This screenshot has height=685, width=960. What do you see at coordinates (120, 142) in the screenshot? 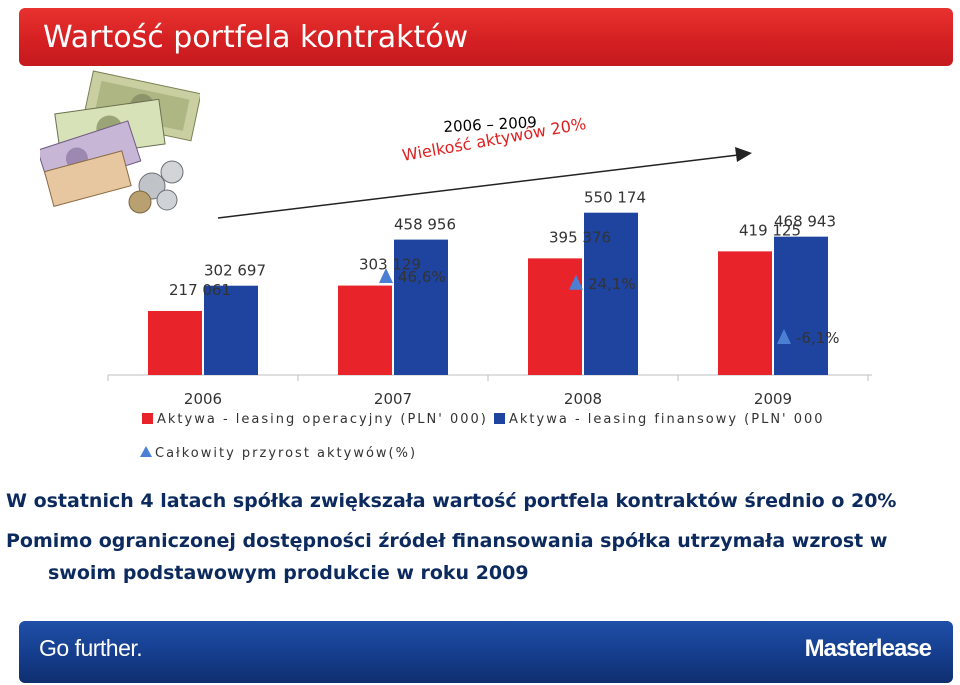
I see `money-illustration` at bounding box center [120, 142].